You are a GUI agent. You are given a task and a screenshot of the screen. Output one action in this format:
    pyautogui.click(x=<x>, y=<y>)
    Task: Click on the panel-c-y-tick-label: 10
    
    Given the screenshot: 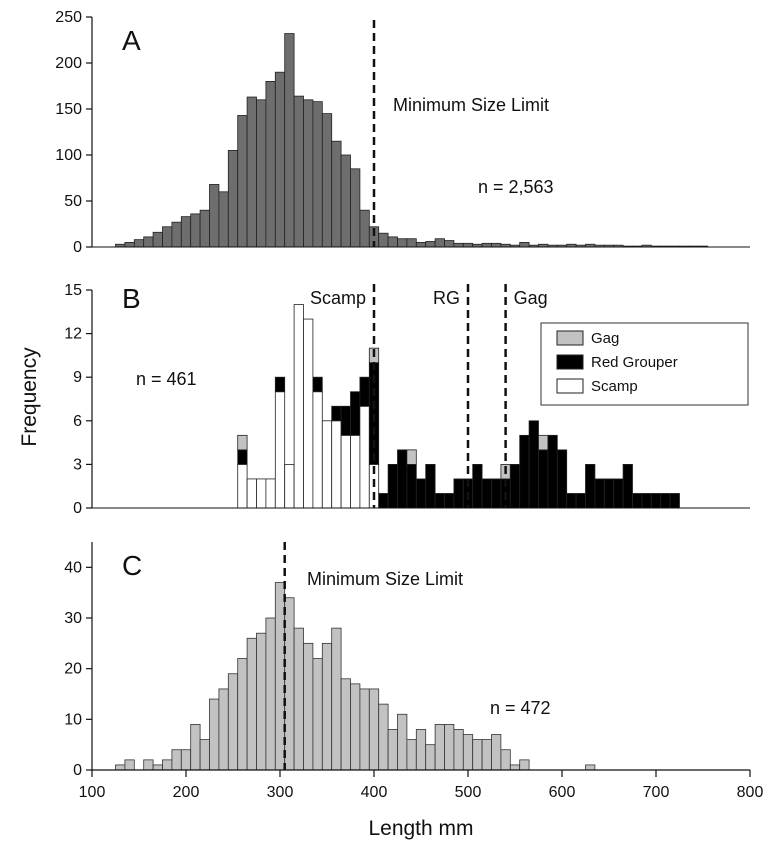 What is the action you would take?
    pyautogui.click(x=73, y=719)
    